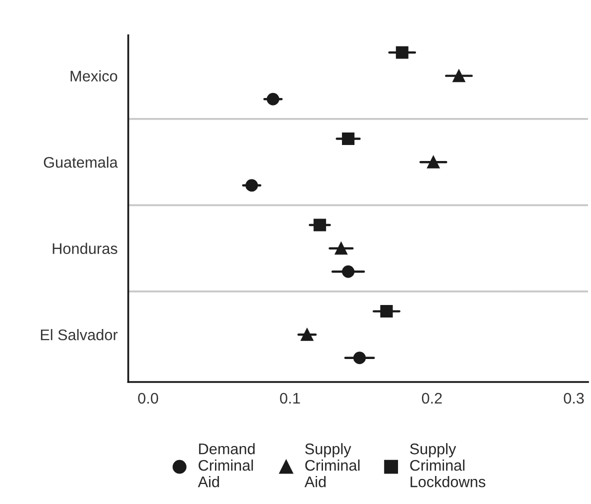 The image size is (591, 504). I want to click on x-tick-label: 0.2, so click(432, 398).